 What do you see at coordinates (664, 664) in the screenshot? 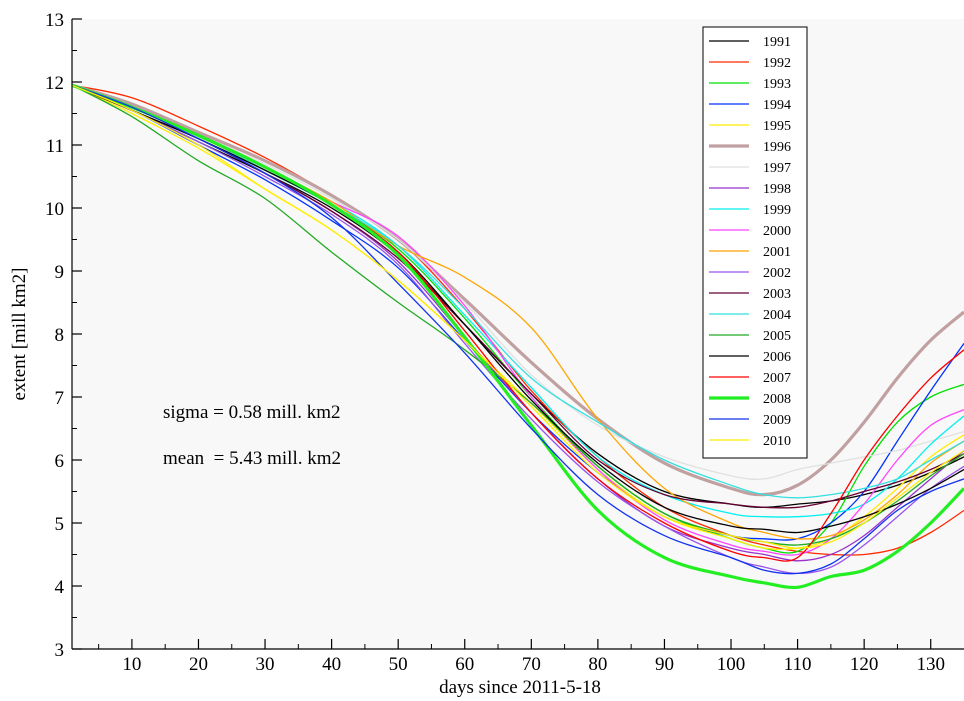
I see `x-tick-label: 90` at bounding box center [664, 664].